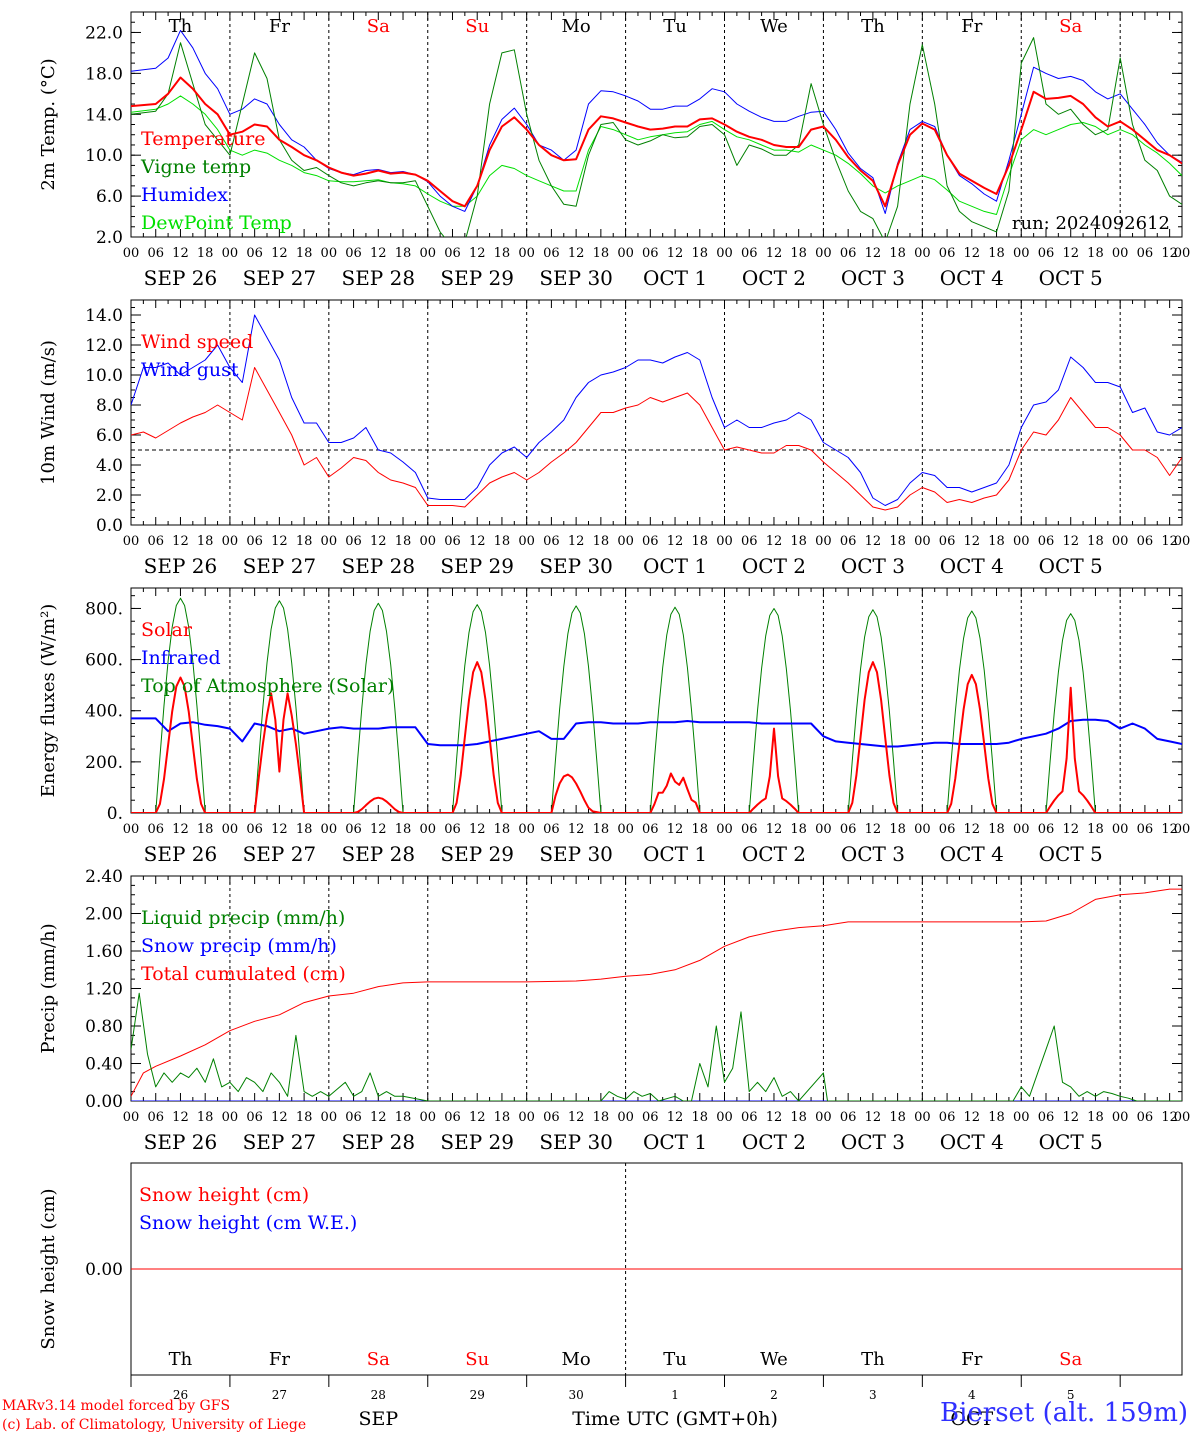  What do you see at coordinates (972, 1142) in the screenshot?
I see `date-label: OCT 4` at bounding box center [972, 1142].